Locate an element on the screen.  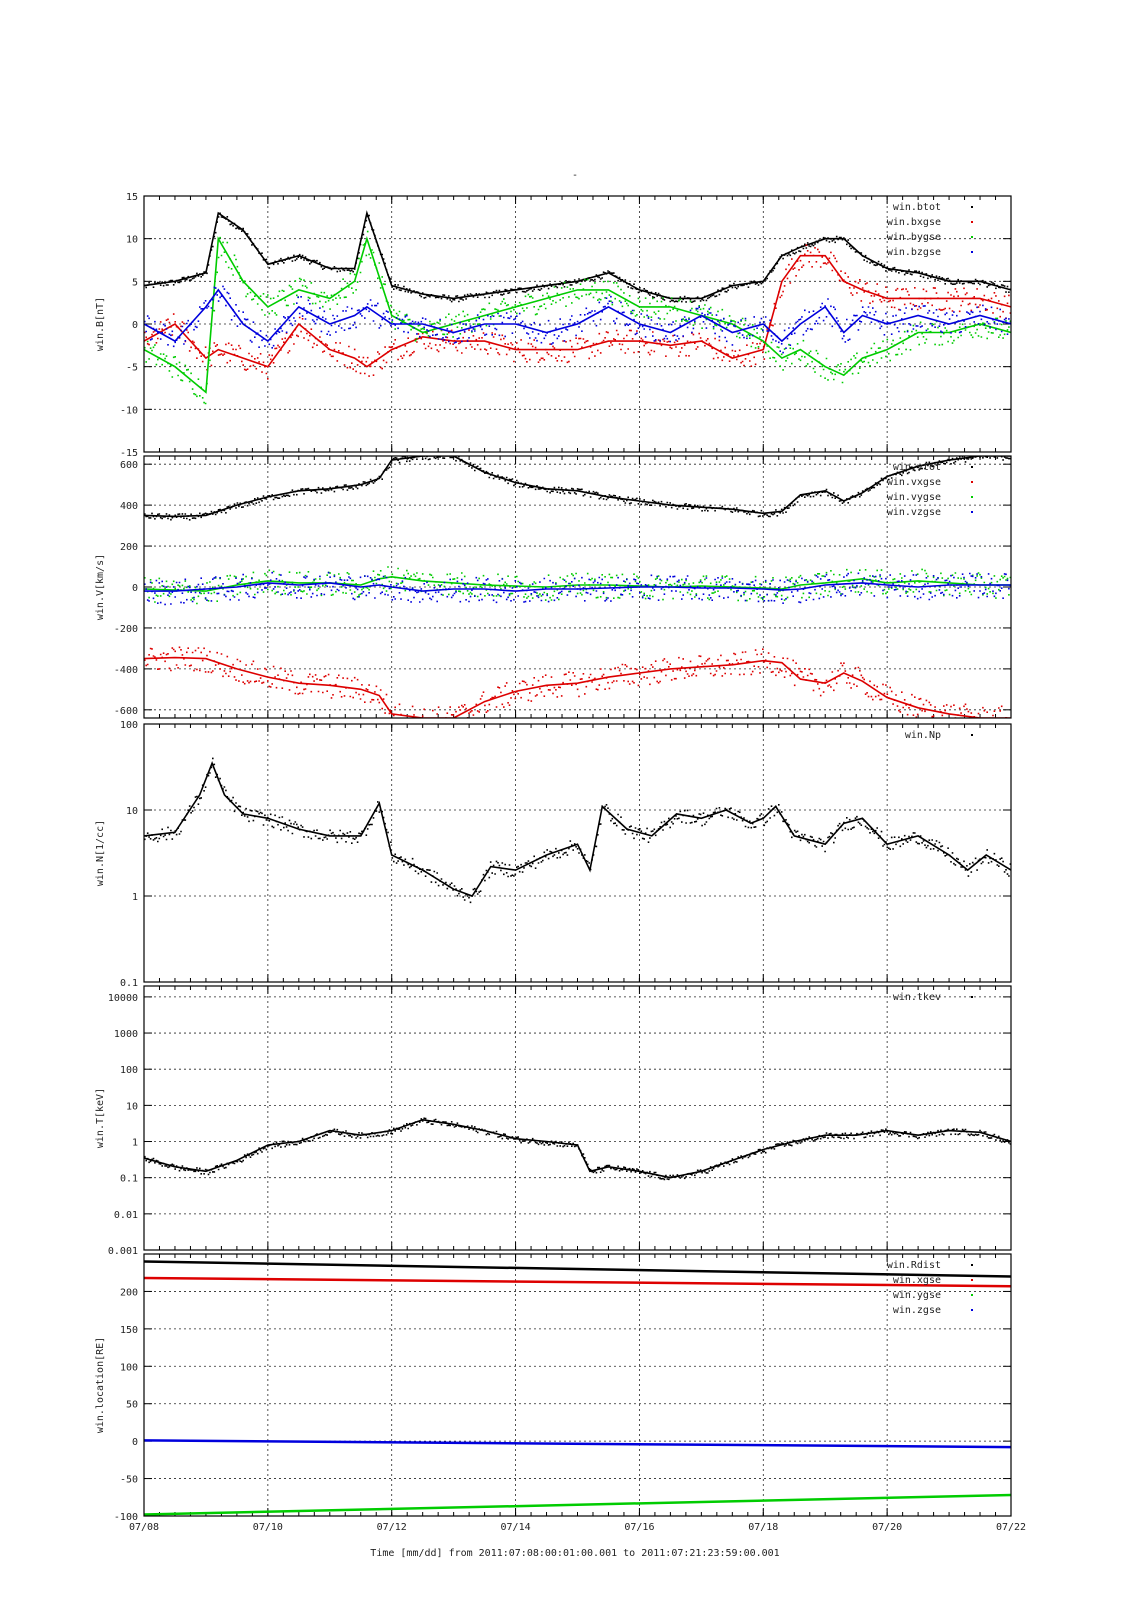
legend-label: win.vygse is located at coordinates (914, 497).